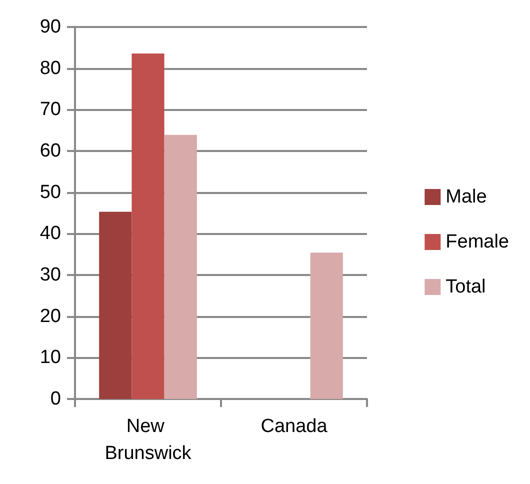  What do you see at coordinates (294, 426) in the screenshot?
I see `x-tick-label: Canada` at bounding box center [294, 426].